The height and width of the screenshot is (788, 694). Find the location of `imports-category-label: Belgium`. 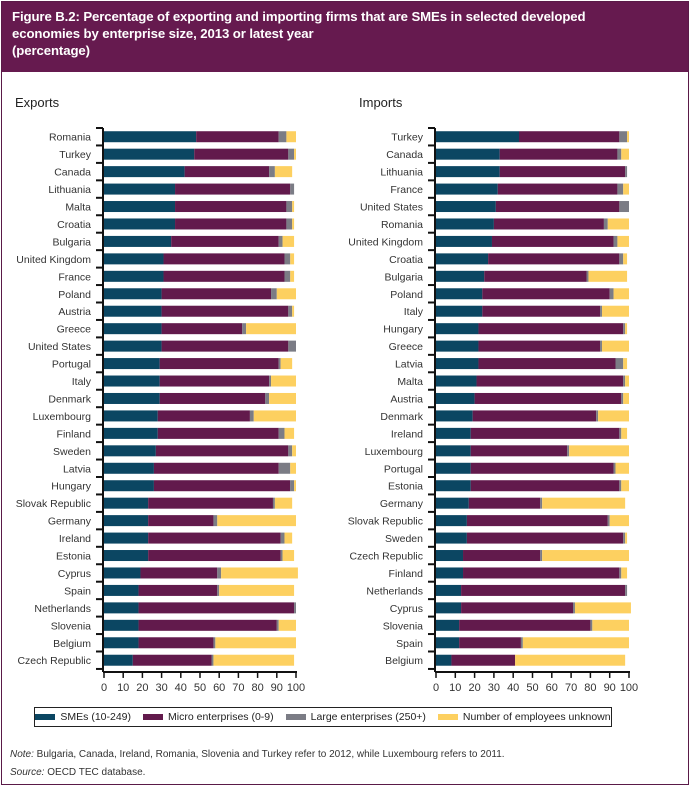

imports-category-label: Belgium is located at coordinates (404, 661).